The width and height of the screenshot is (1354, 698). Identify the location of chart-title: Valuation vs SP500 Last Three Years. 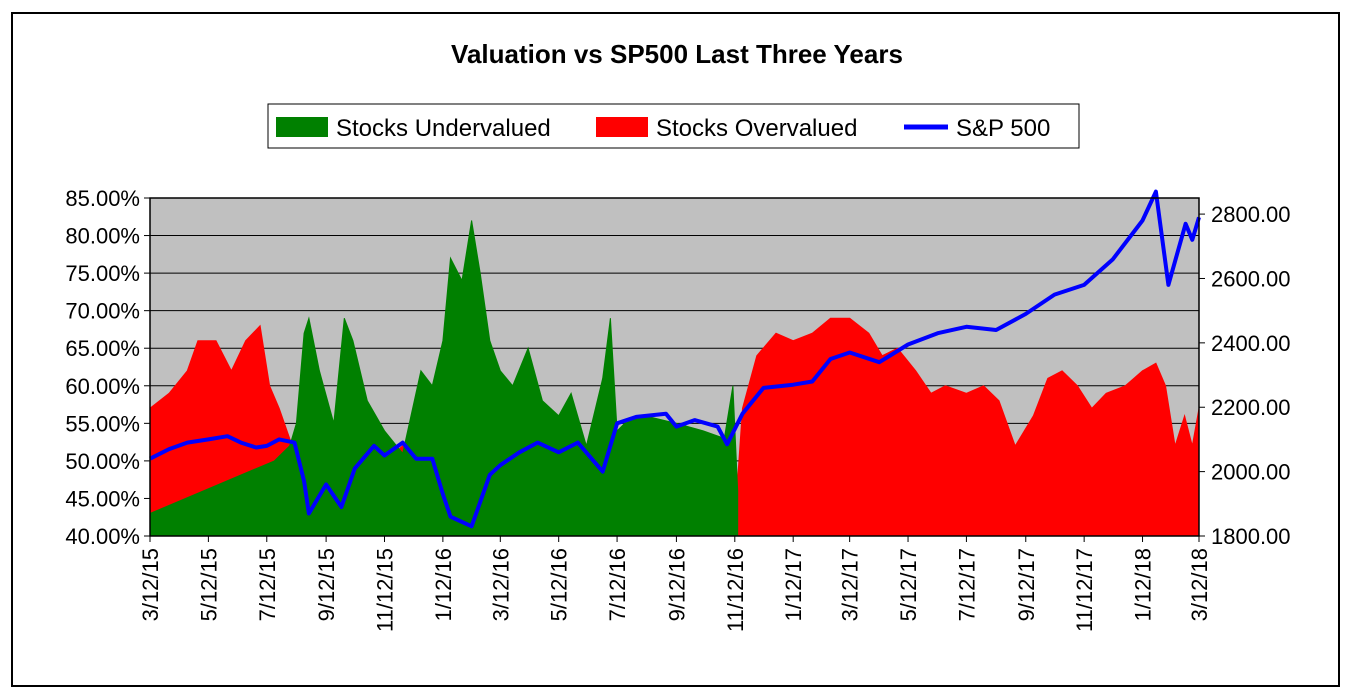
(677, 54).